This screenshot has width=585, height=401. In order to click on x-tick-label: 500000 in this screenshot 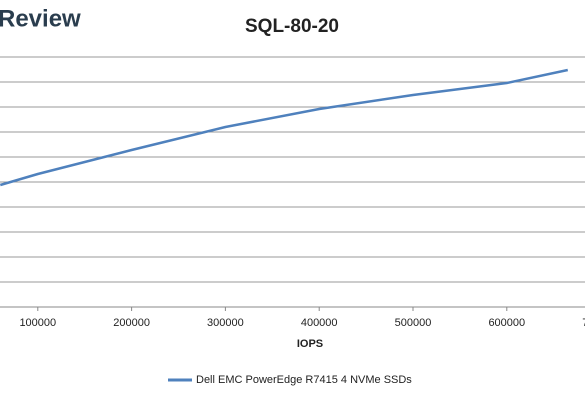, I will do `click(413, 323)`.